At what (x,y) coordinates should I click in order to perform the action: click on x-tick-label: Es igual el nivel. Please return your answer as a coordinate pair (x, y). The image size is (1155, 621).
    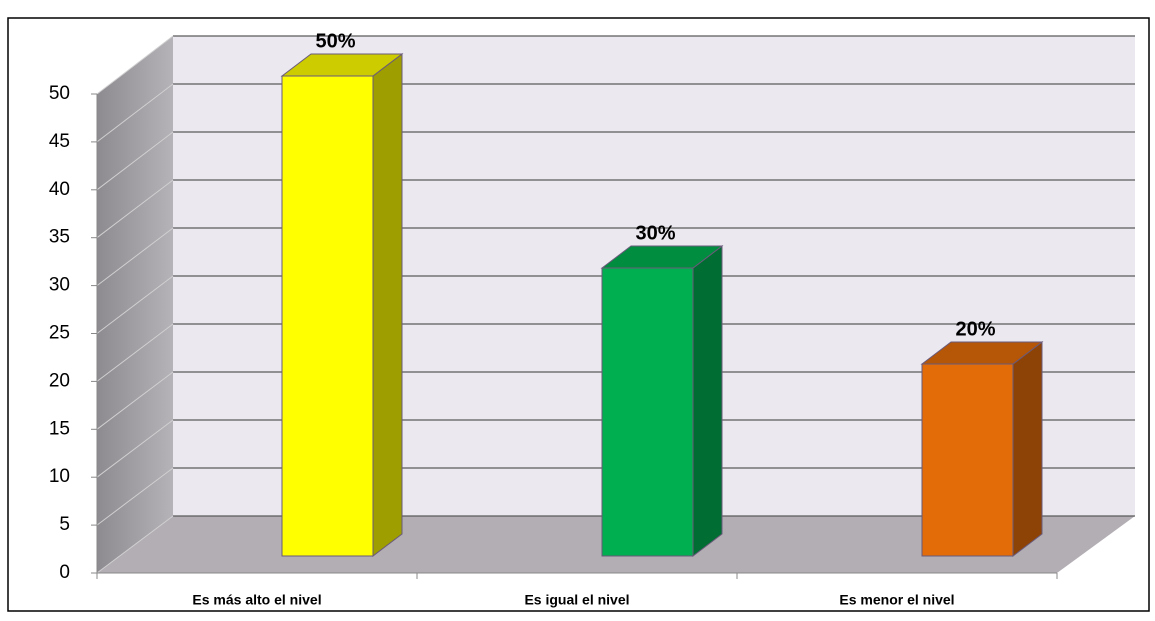
    Looking at the image, I should click on (576, 600).